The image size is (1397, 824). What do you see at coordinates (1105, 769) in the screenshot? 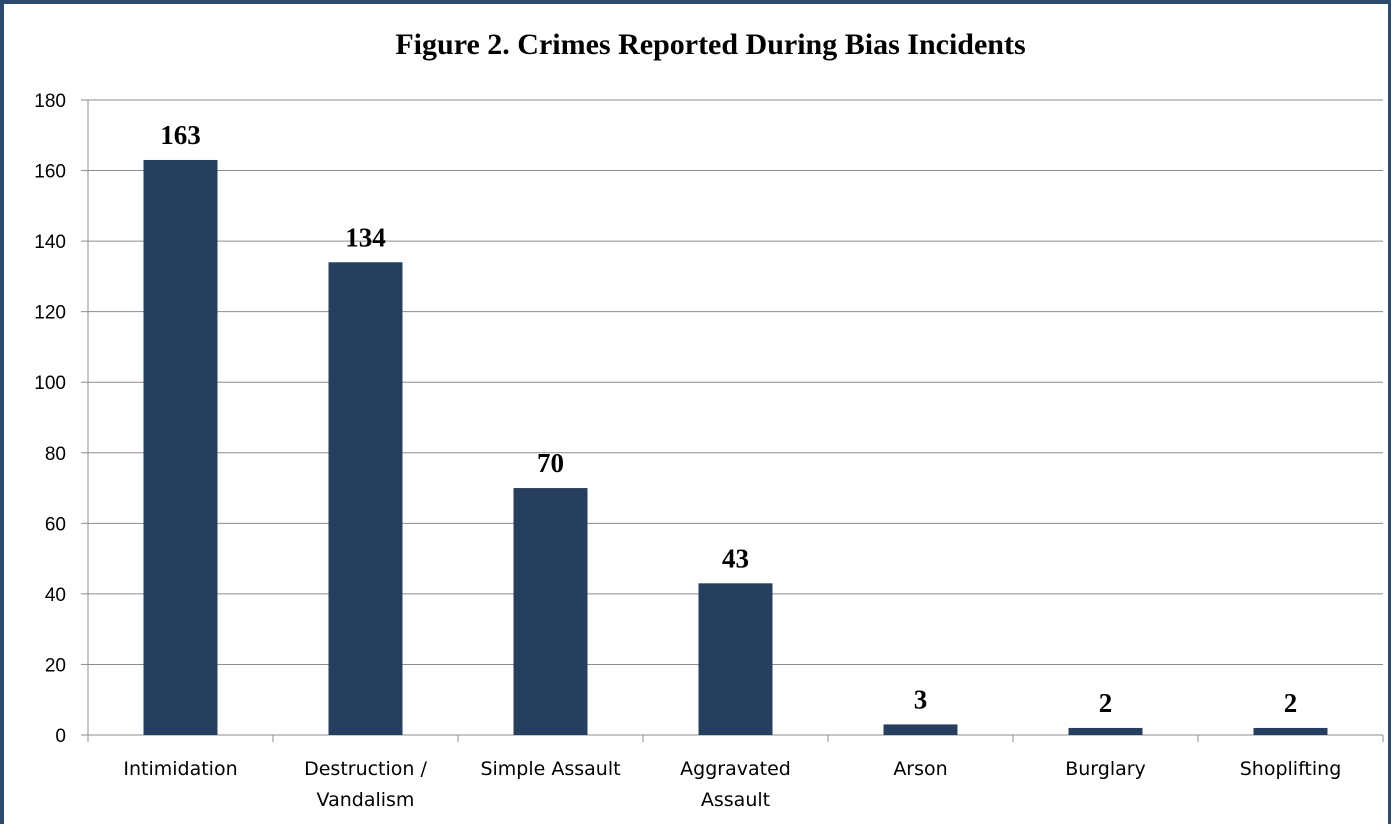
I see `x-tick-label: Burglary` at bounding box center [1105, 769].